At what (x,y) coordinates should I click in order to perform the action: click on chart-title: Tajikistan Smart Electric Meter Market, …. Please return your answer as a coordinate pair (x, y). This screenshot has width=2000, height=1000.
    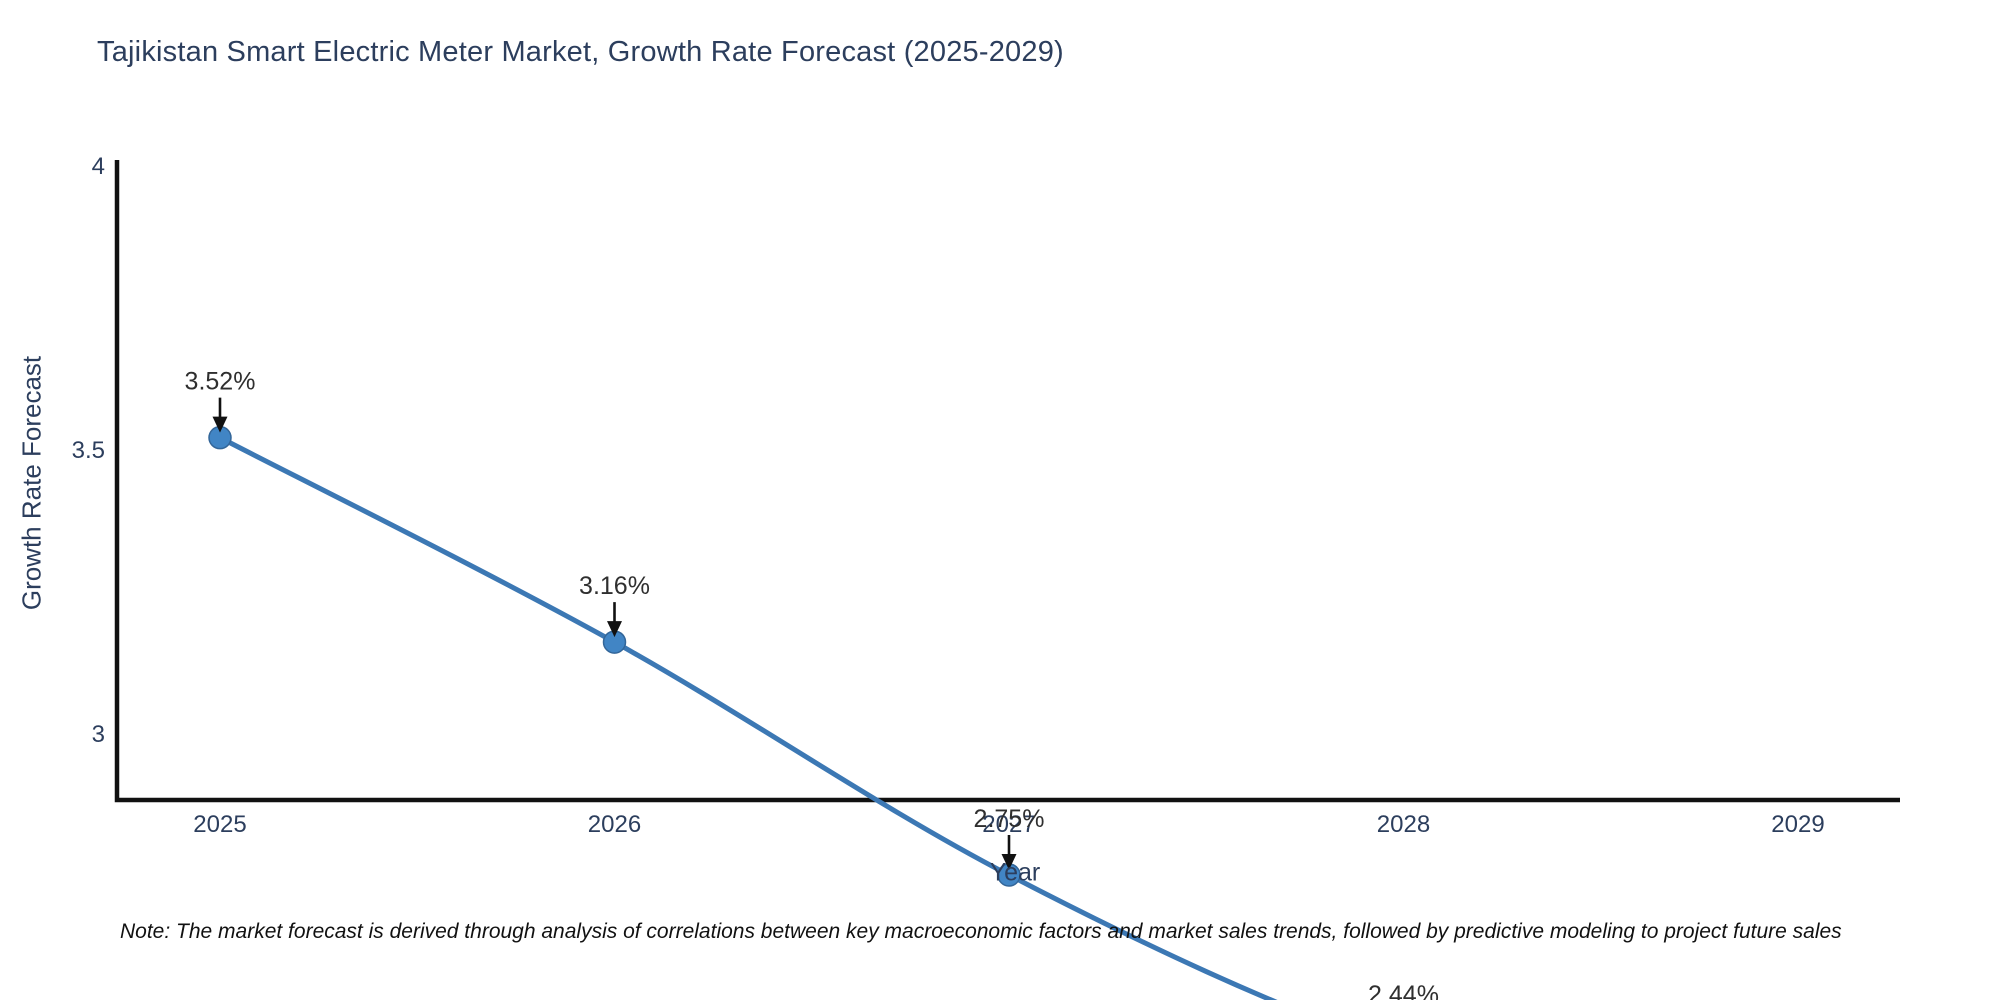
    Looking at the image, I should click on (580, 52).